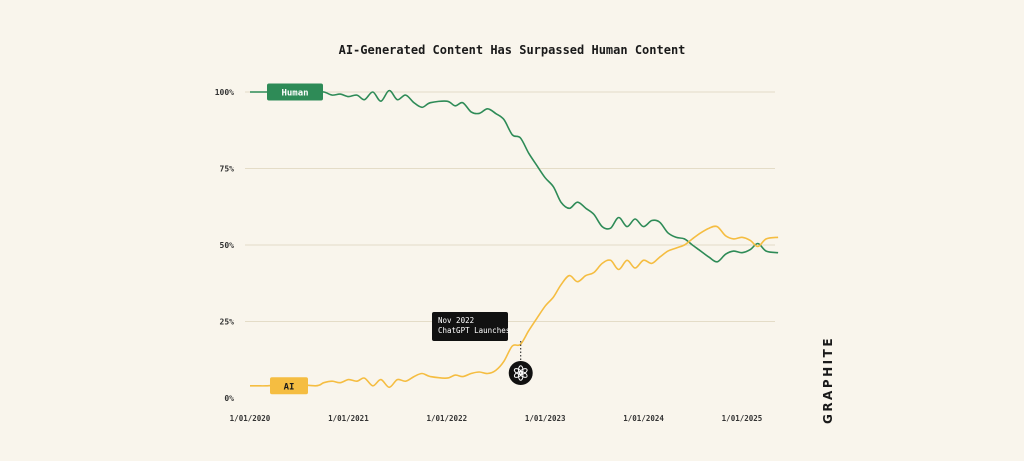 This screenshot has height=461, width=1024. I want to click on brand-wordmark: GRAPHITE, so click(828, 380).